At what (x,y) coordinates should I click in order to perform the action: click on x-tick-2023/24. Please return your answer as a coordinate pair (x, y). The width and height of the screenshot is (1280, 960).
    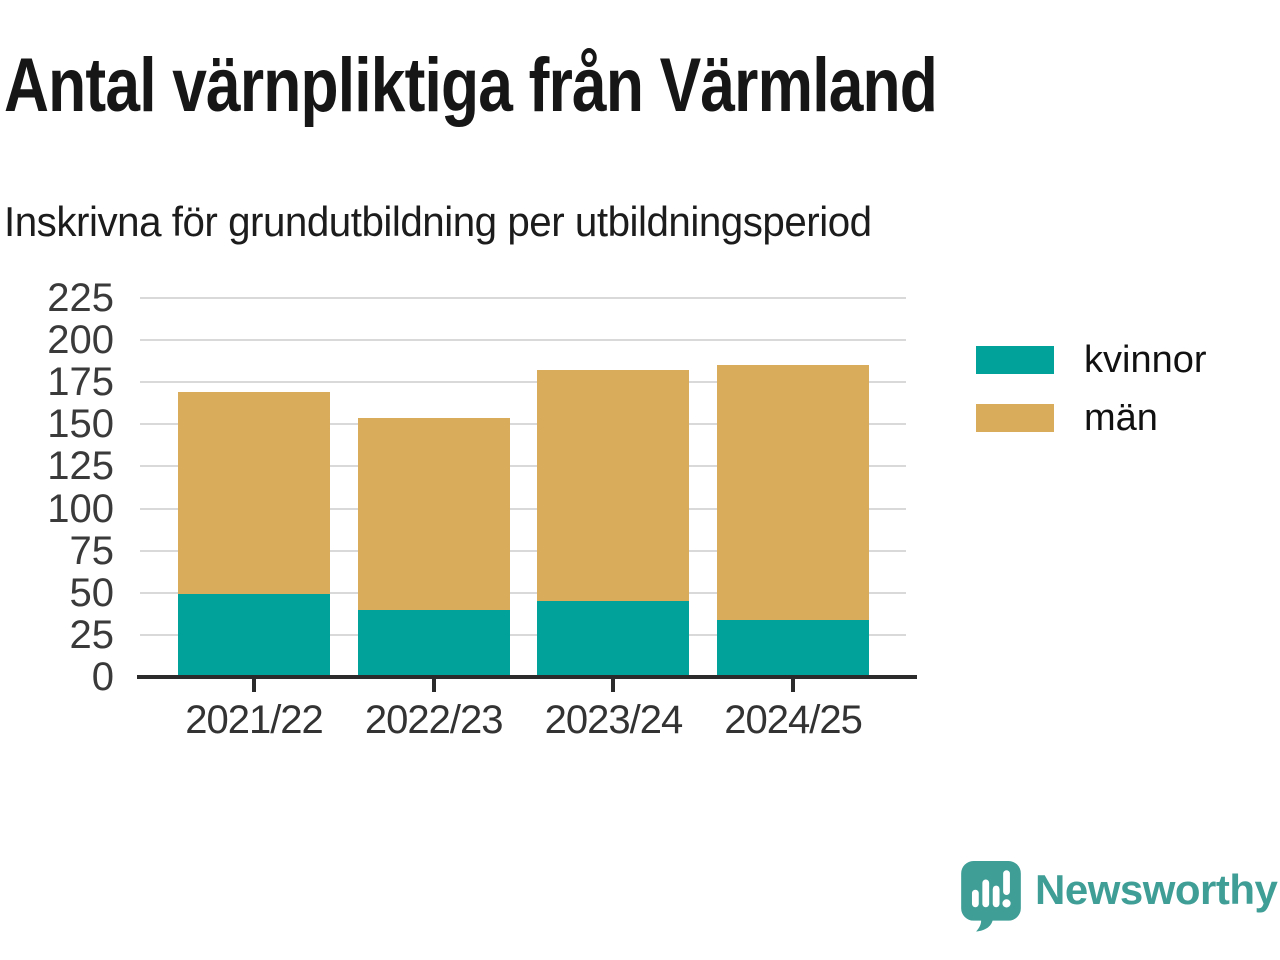
    Looking at the image, I should click on (613, 685).